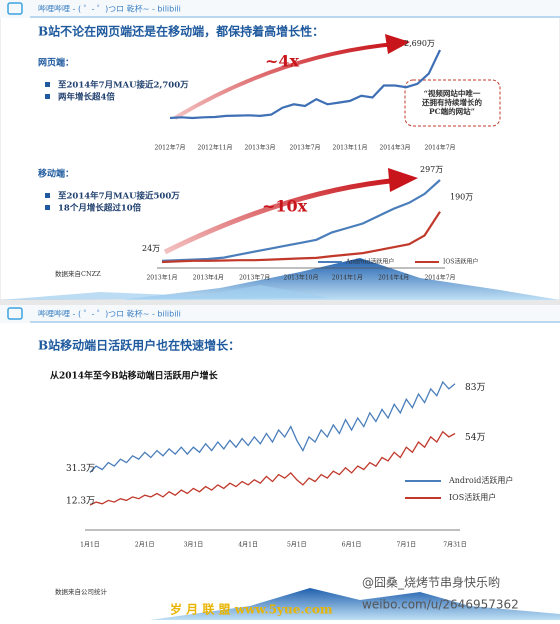 This screenshot has height=624, width=560. I want to click on callout-box, so click(452, 103).